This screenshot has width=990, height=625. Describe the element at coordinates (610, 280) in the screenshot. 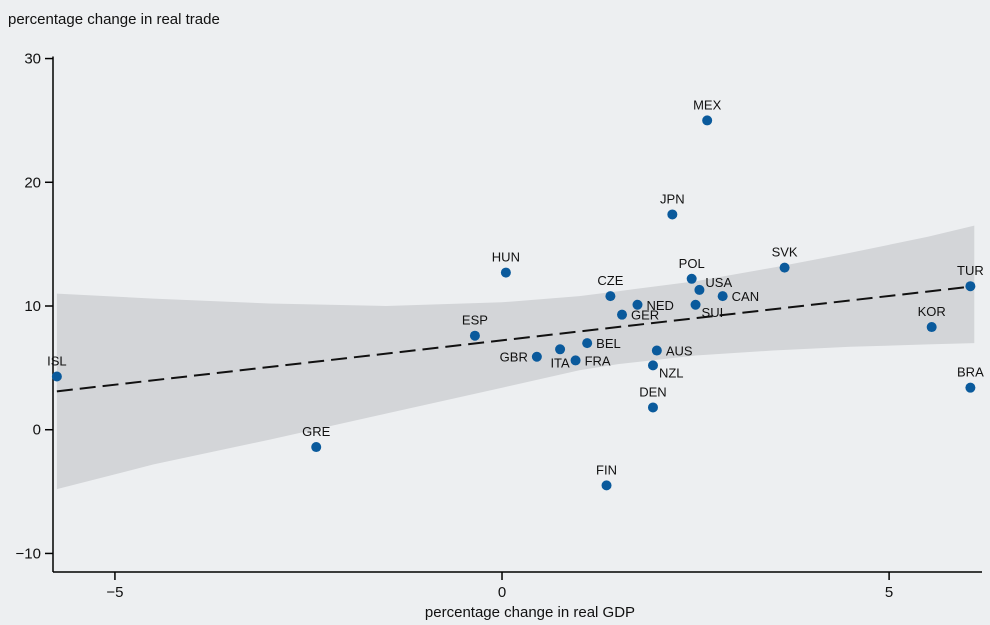

I see `point-label-cze: CZE` at that location.